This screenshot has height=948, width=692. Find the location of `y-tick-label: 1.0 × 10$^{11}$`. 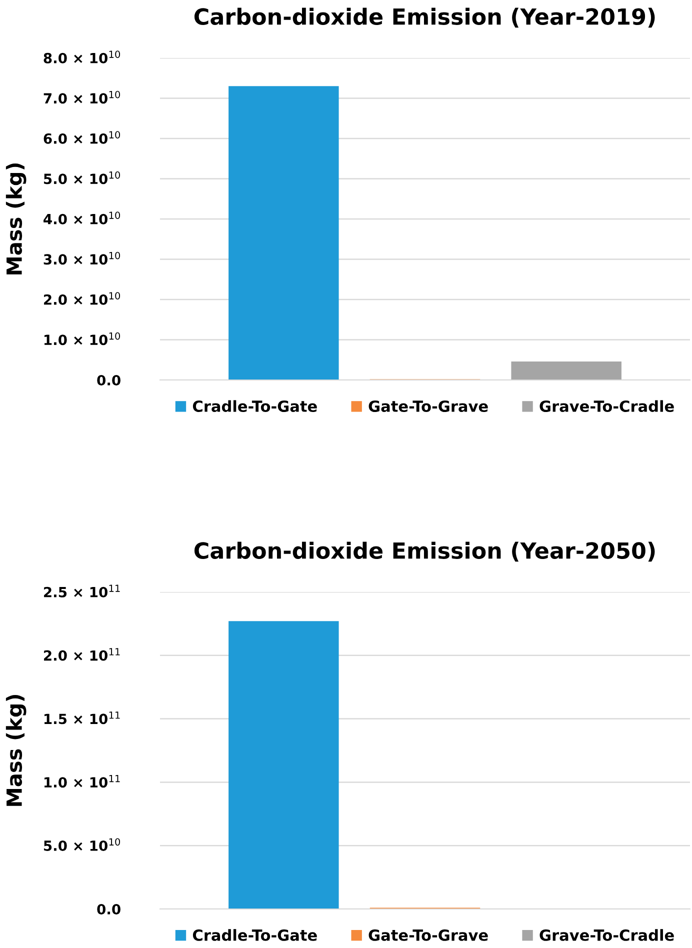

y-tick-label: 1.0 × 10$^{11}$ is located at coordinates (82, 781).